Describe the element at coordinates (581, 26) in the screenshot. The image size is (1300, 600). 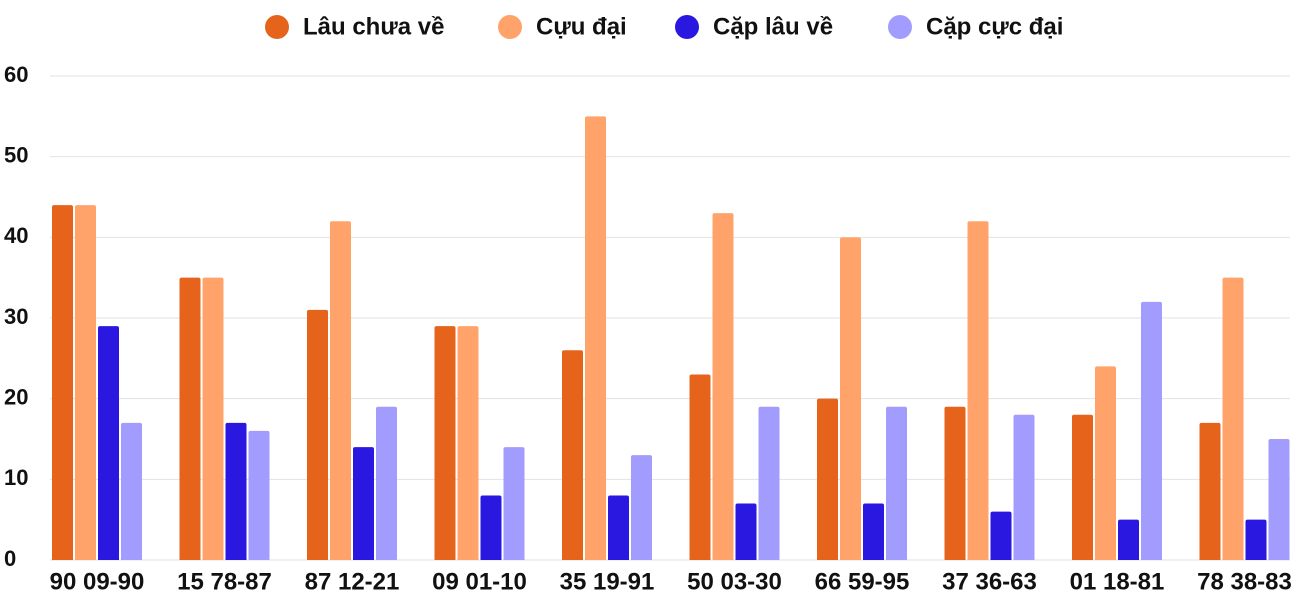
I see `legend-label: Cựu đại` at that location.